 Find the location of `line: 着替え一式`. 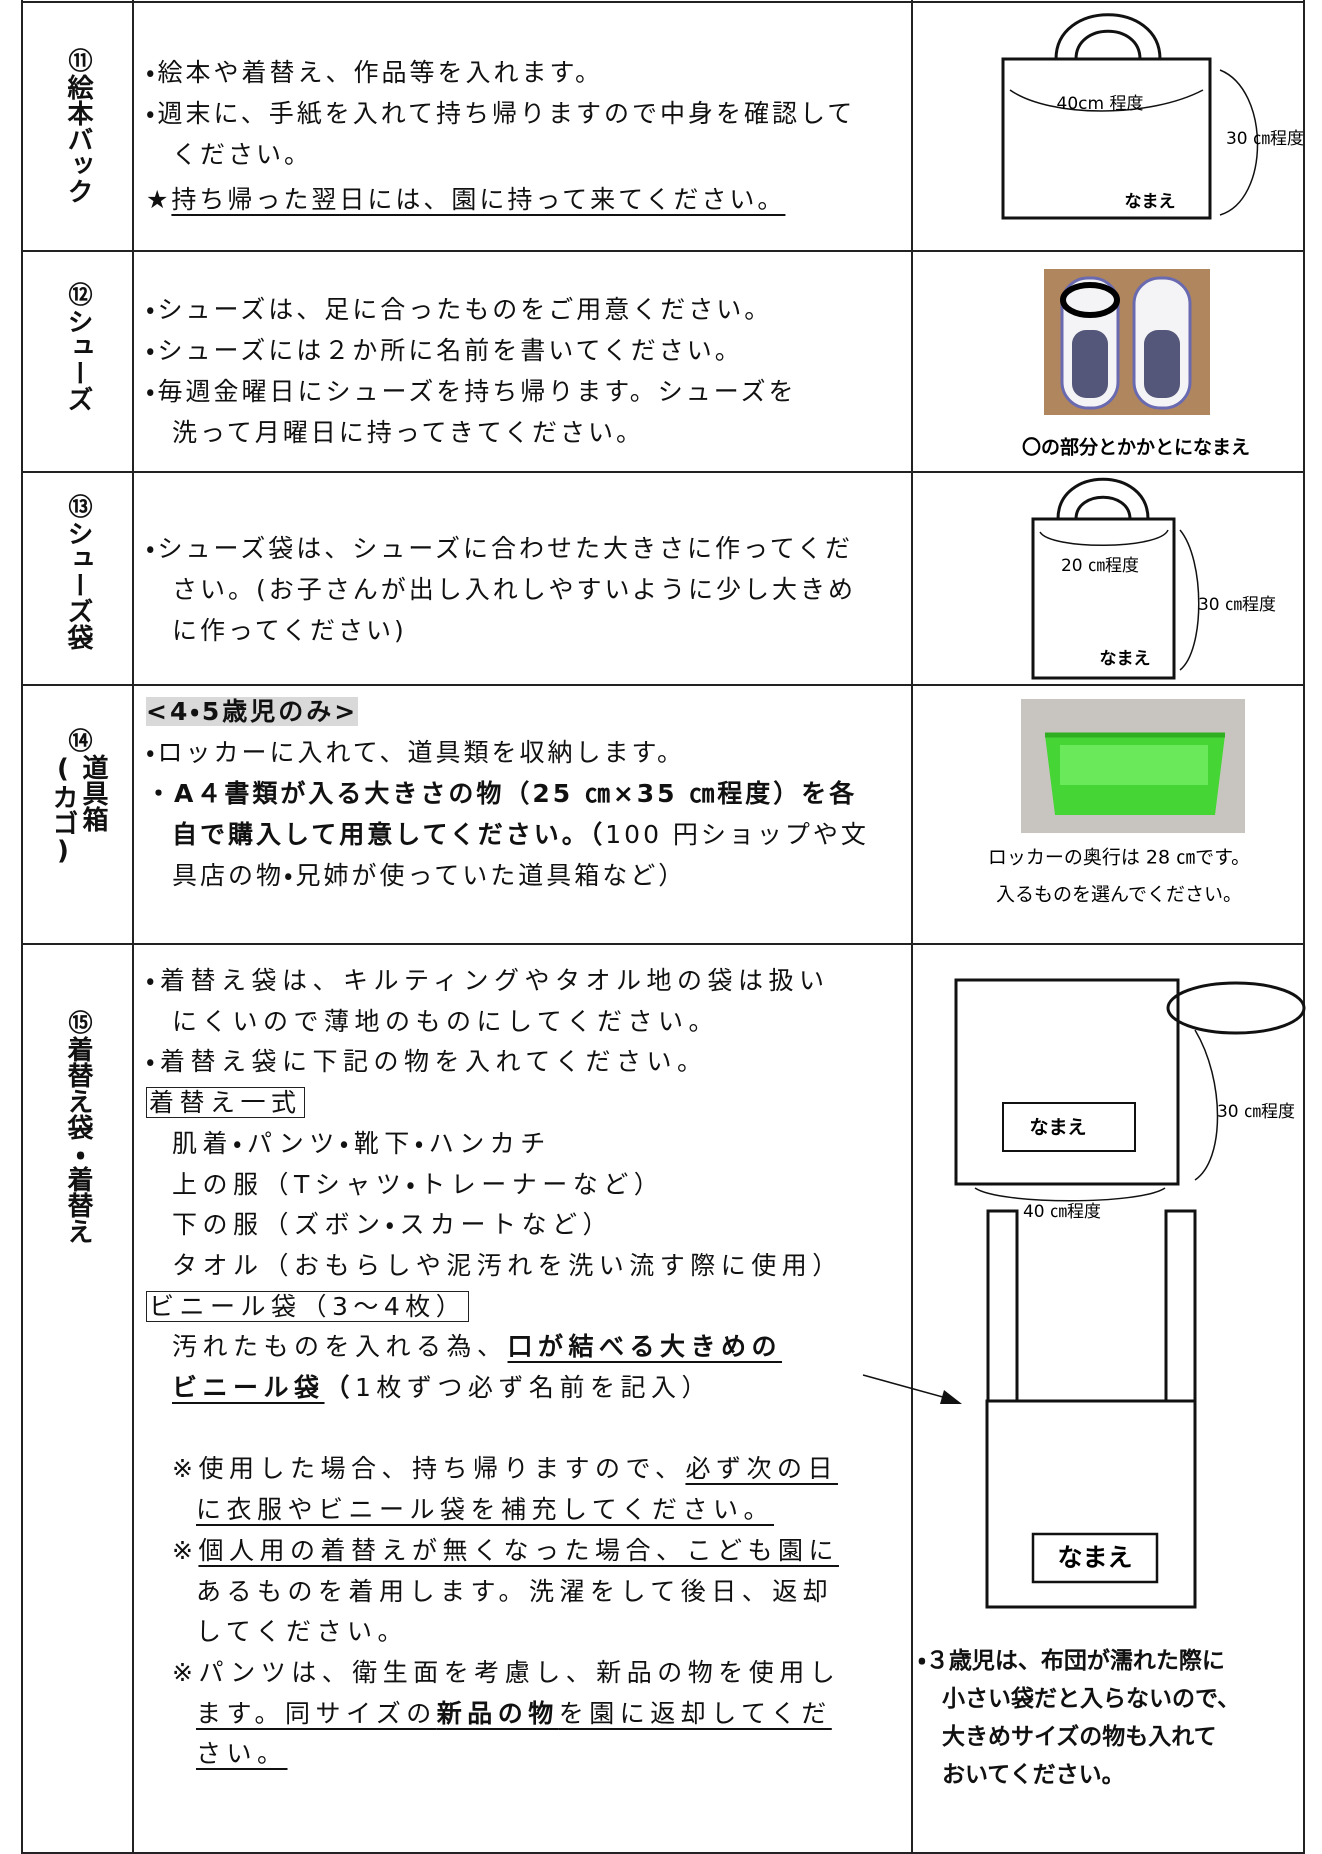

line: 着替え一式 is located at coordinates (528, 1103).